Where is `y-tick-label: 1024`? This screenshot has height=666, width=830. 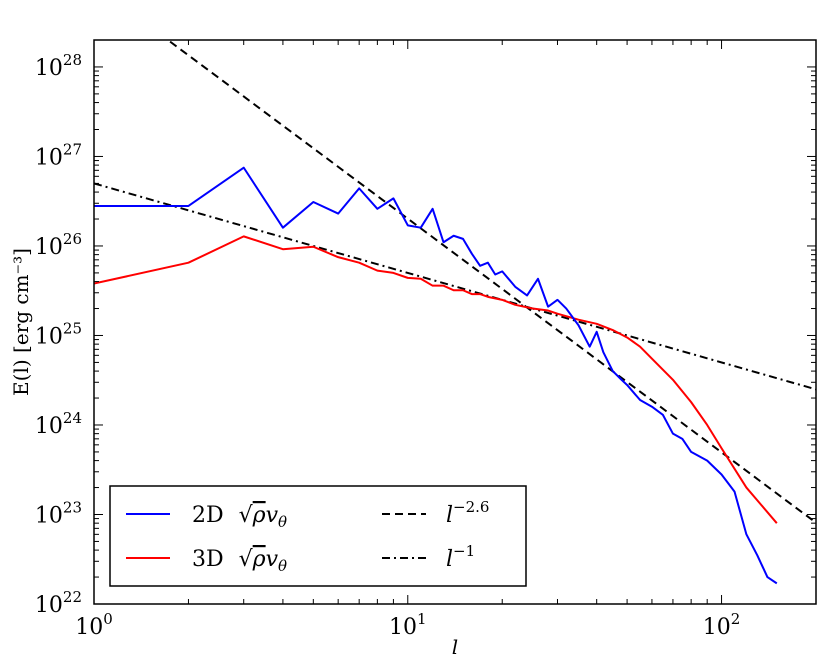 y-tick-label: 1024 is located at coordinates (58, 424).